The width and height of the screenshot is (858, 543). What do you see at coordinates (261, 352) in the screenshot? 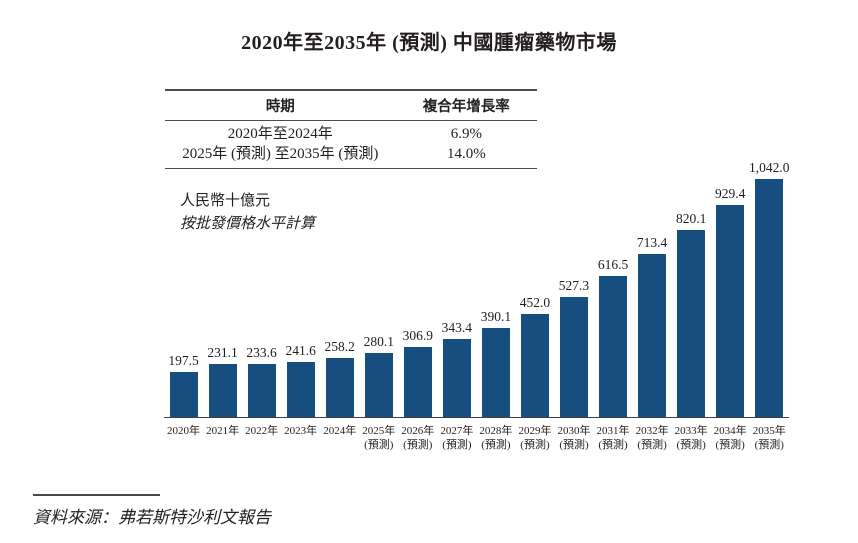
I see `bar-value-label: 233.6` at bounding box center [261, 352].